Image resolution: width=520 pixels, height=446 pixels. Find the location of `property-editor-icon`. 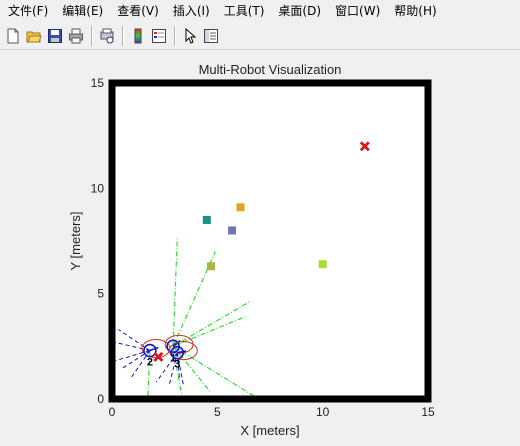

property-editor-icon is located at coordinates (211, 36).